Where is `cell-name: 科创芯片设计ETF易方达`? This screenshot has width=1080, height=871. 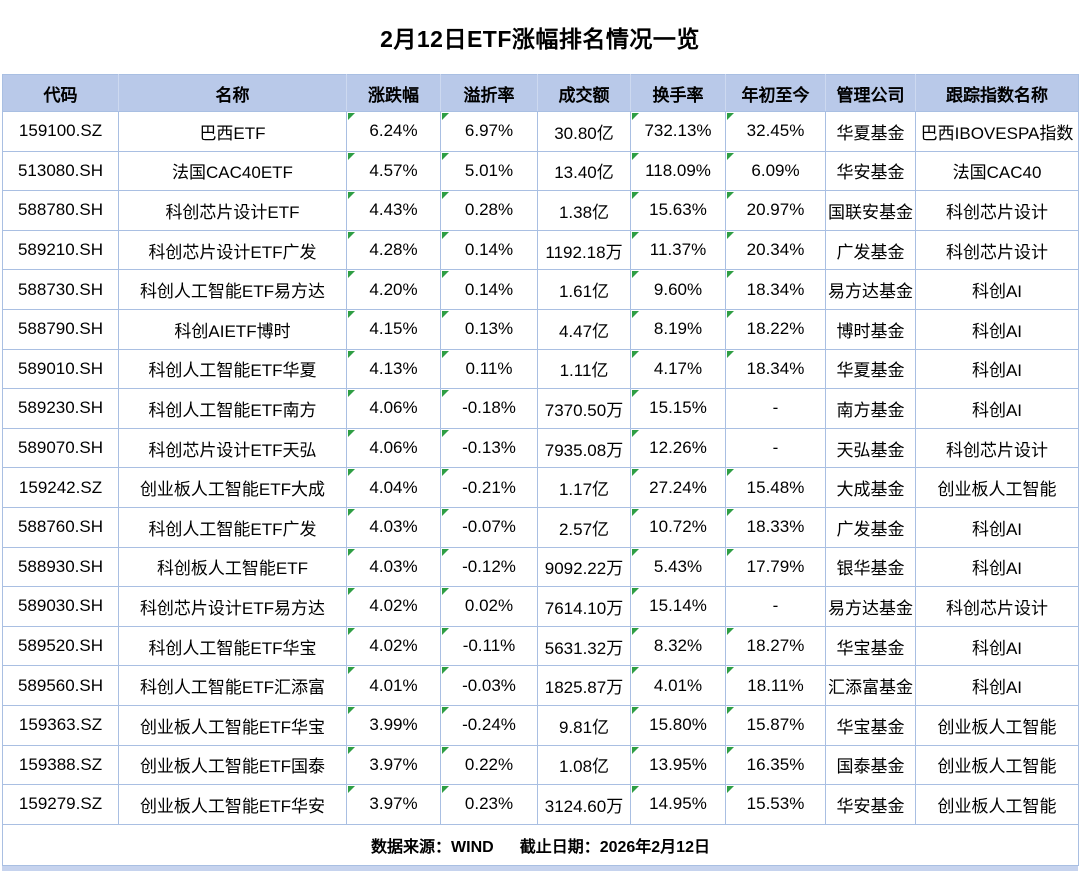
cell-name: 科创芯片设计ETF易方达 is located at coordinates (232, 606).